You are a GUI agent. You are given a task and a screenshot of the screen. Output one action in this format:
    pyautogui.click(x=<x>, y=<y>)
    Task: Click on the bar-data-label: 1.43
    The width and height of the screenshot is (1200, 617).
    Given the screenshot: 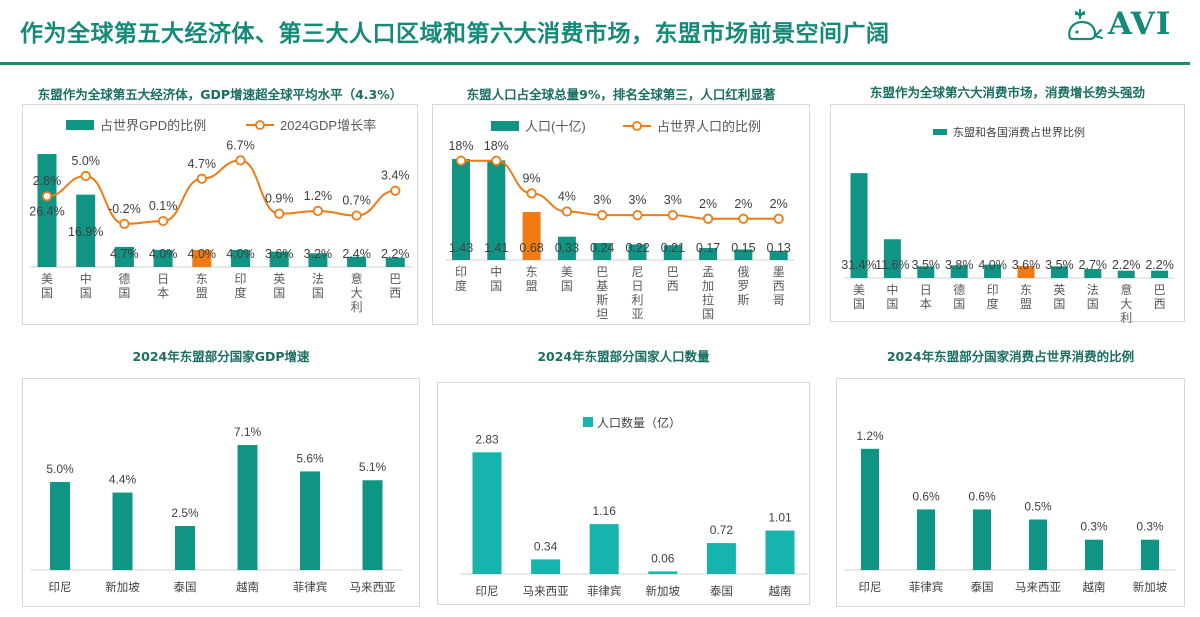 What is the action you would take?
    pyautogui.click(x=461, y=248)
    